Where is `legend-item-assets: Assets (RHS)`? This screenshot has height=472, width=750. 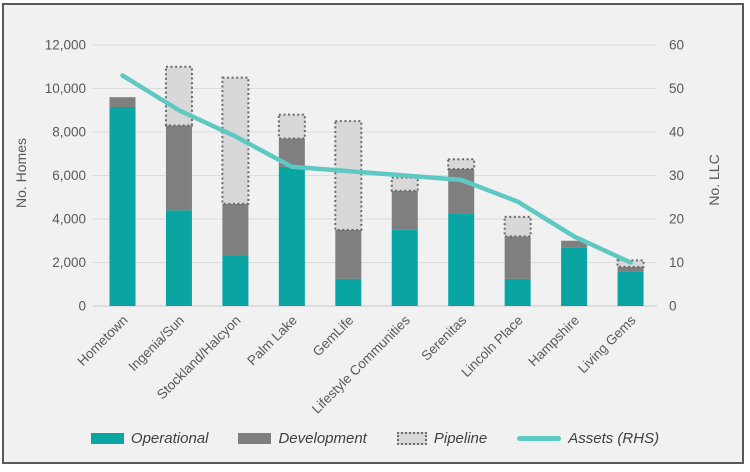
legend-item-assets: Assets (RHS) is located at coordinates (588, 438).